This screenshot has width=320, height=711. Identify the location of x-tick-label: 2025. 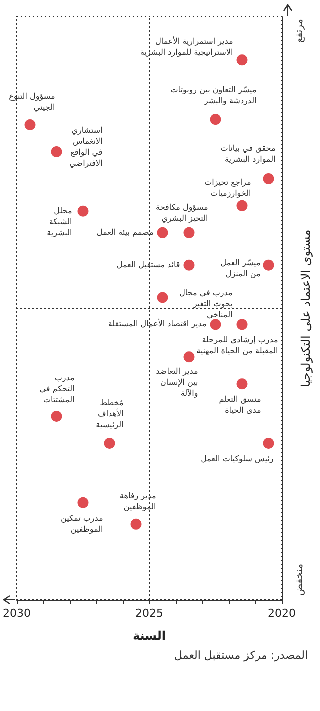
(150, 613).